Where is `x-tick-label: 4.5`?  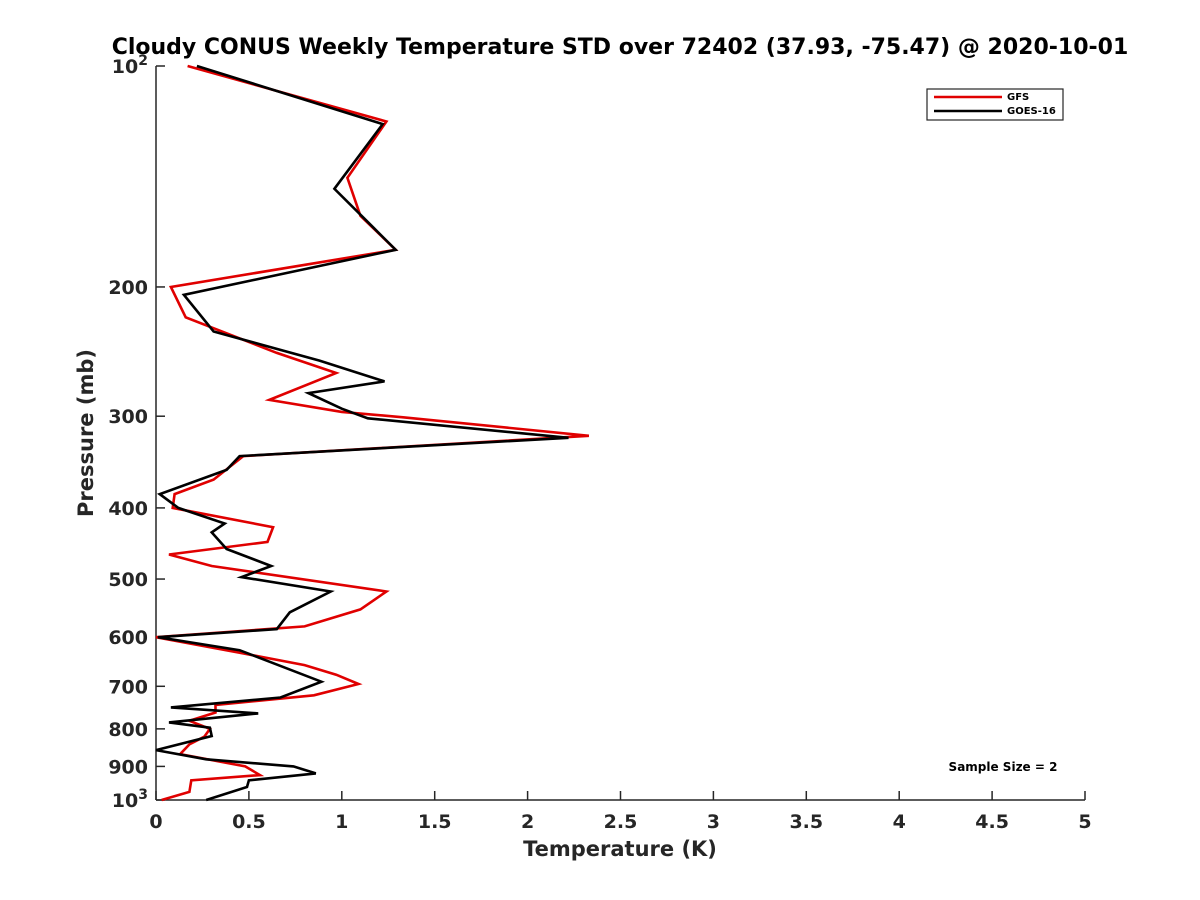
x-tick-label: 4.5 is located at coordinates (992, 822).